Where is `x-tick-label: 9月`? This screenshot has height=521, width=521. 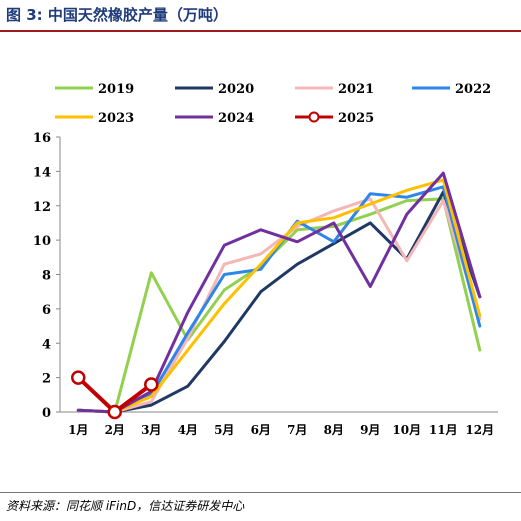
x-tick-label: 9月 is located at coordinates (370, 430).